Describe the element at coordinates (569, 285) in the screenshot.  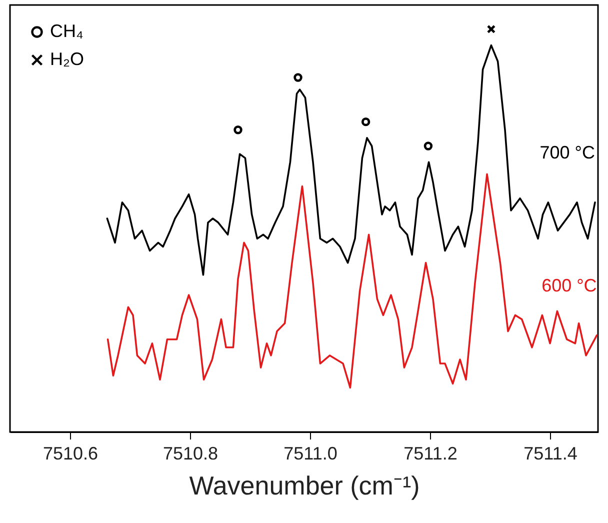
I see `series-label: 600 °C` at that location.